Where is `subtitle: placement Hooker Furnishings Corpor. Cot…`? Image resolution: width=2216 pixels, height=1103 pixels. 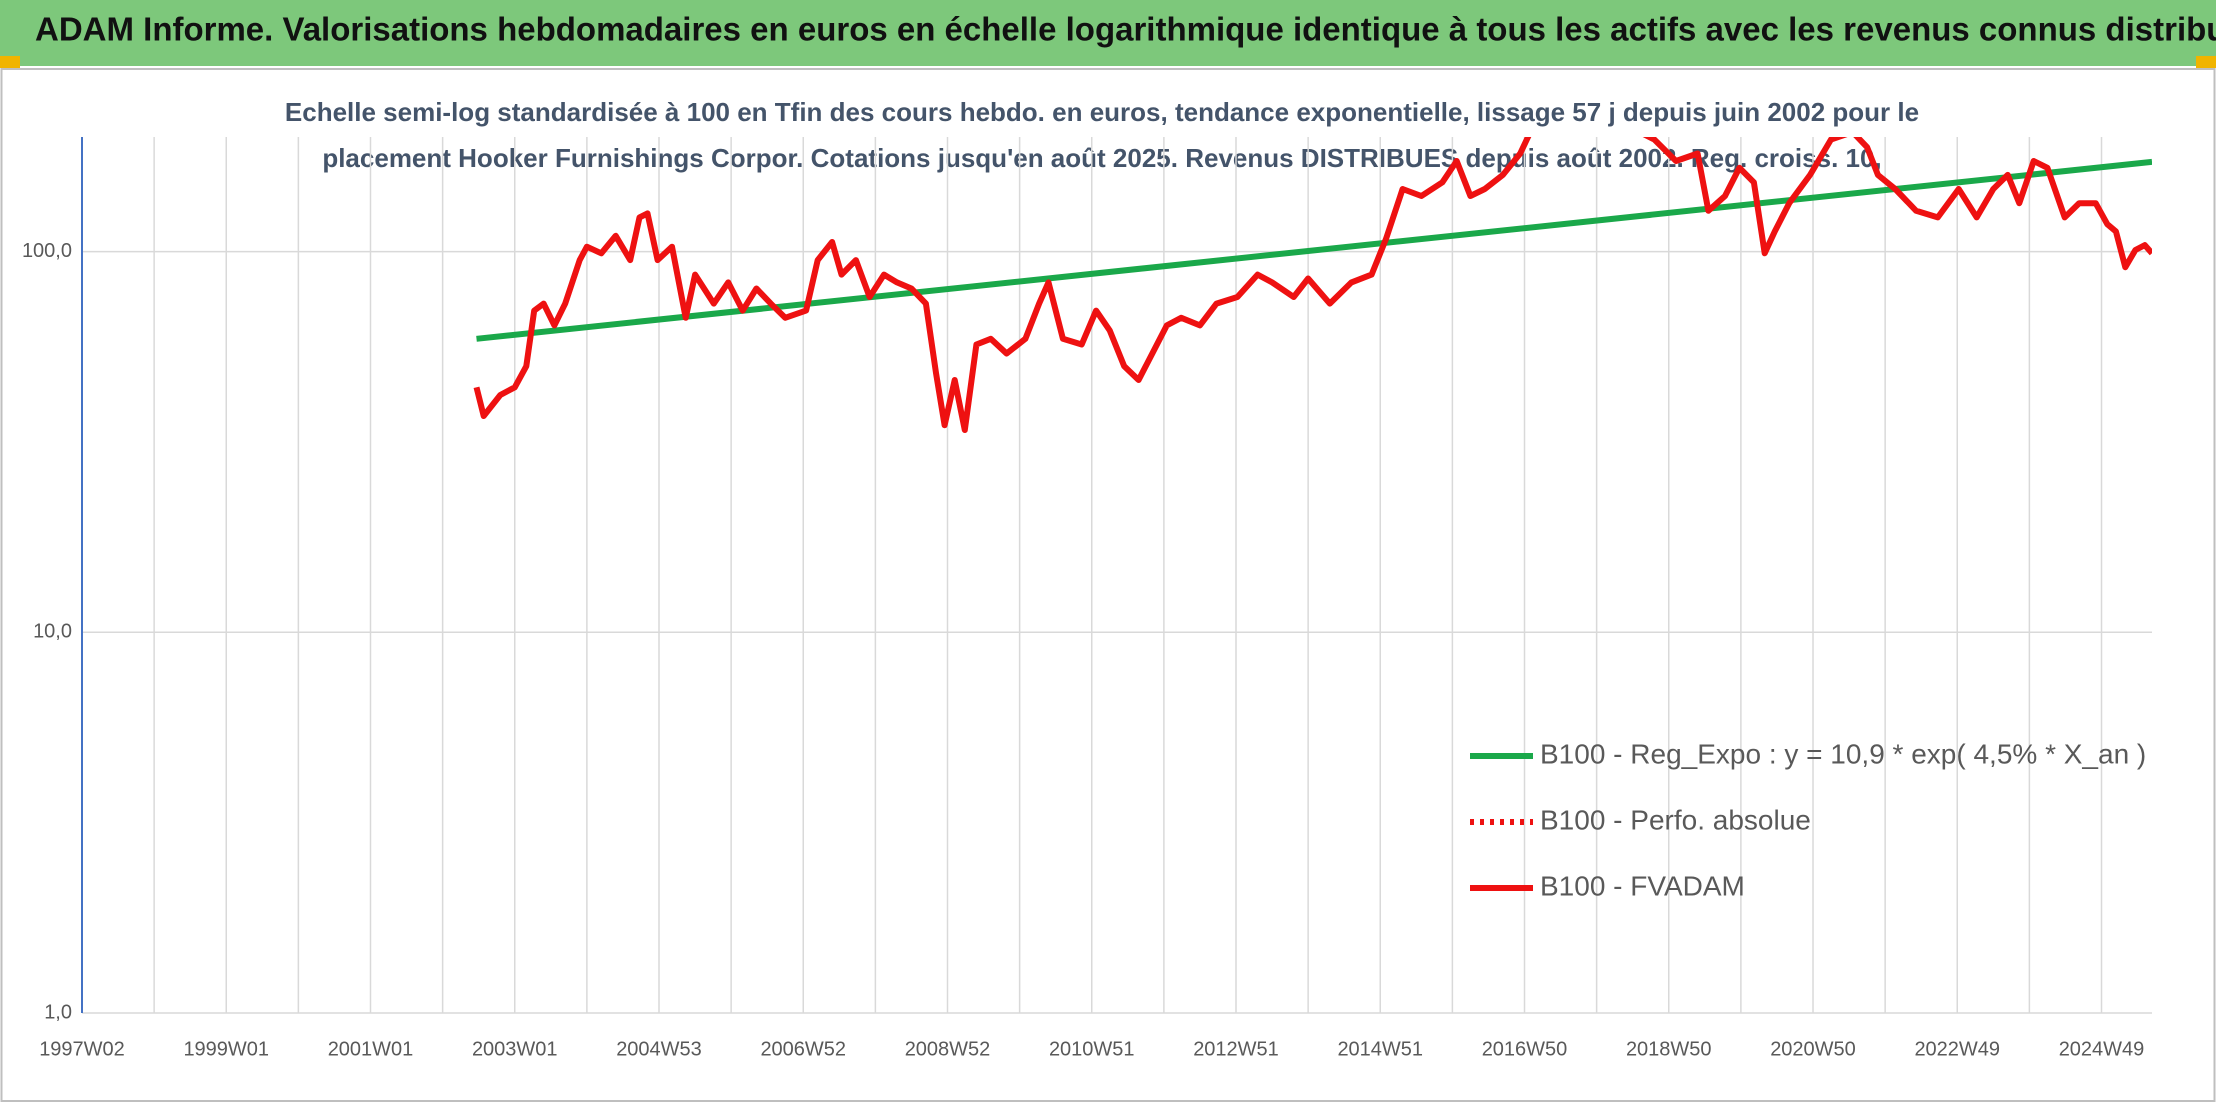
subtitle: placement Hooker Furnishings Corpor. Cot… is located at coordinates (1101, 158).